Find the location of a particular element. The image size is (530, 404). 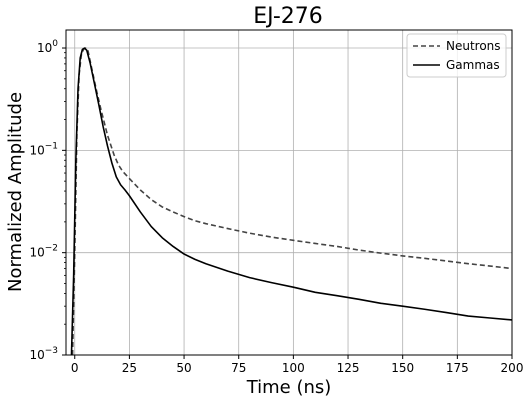

x-tick-label: 200 is located at coordinates (512, 368).